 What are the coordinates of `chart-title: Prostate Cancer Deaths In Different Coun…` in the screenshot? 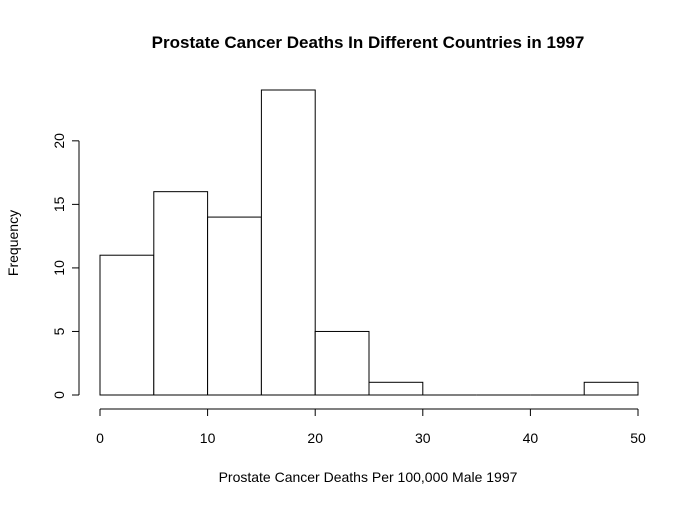 It's located at (368, 42).